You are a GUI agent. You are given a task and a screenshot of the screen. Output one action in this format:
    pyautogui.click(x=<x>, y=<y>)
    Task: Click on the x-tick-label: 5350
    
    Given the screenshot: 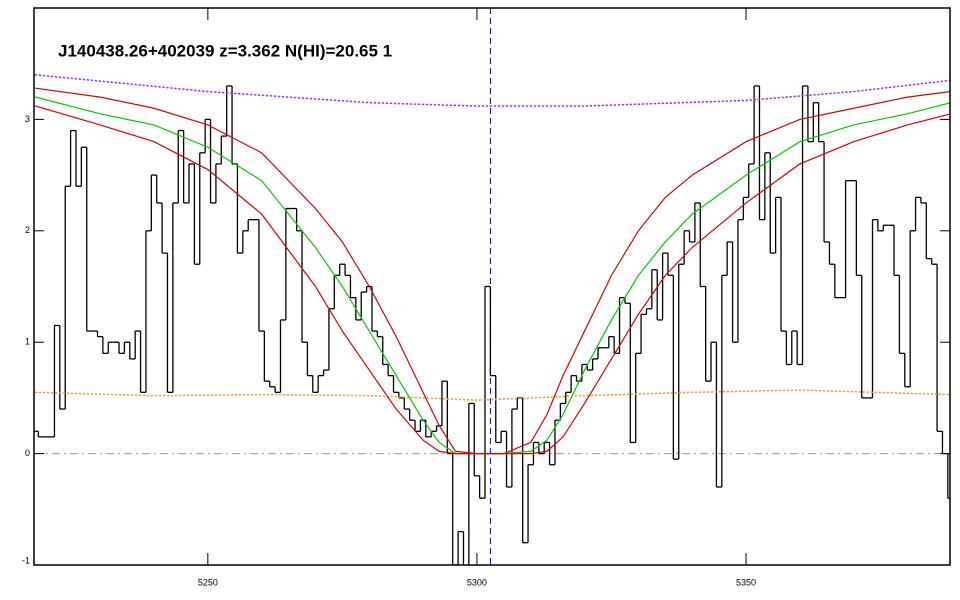 What is the action you would take?
    pyautogui.click(x=746, y=582)
    